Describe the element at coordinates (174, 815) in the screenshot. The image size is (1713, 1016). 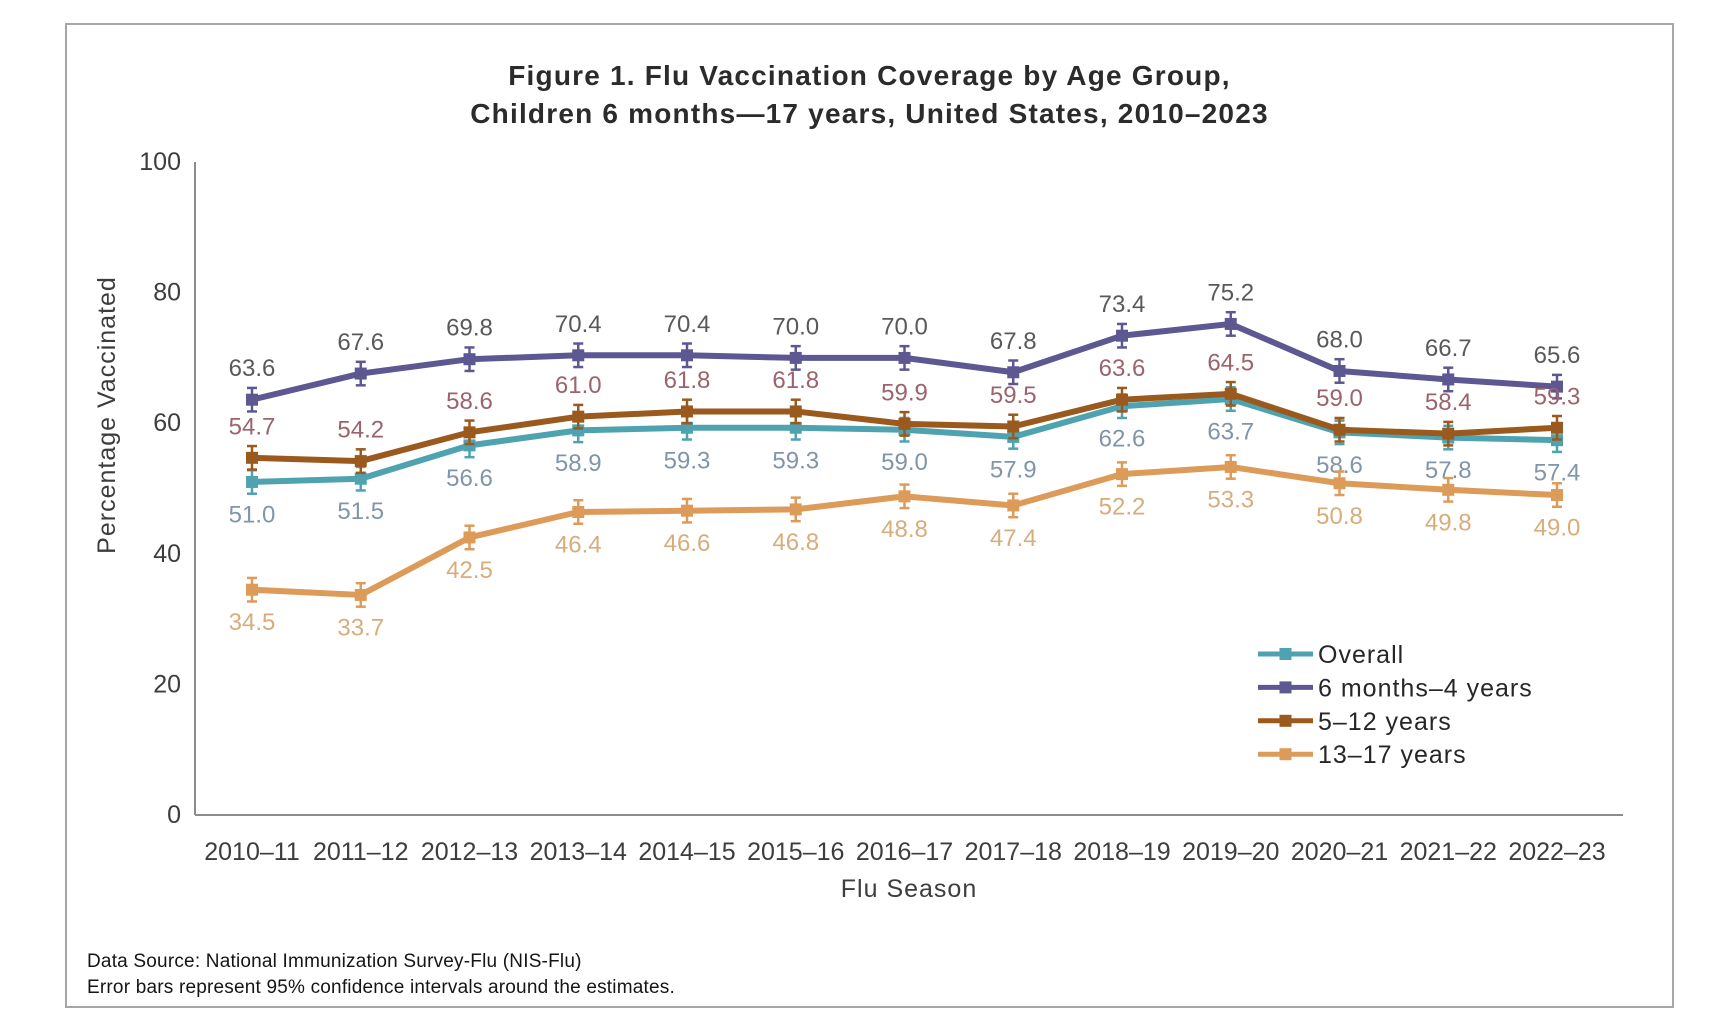
I see `y-axis-tick-label: 0` at that location.